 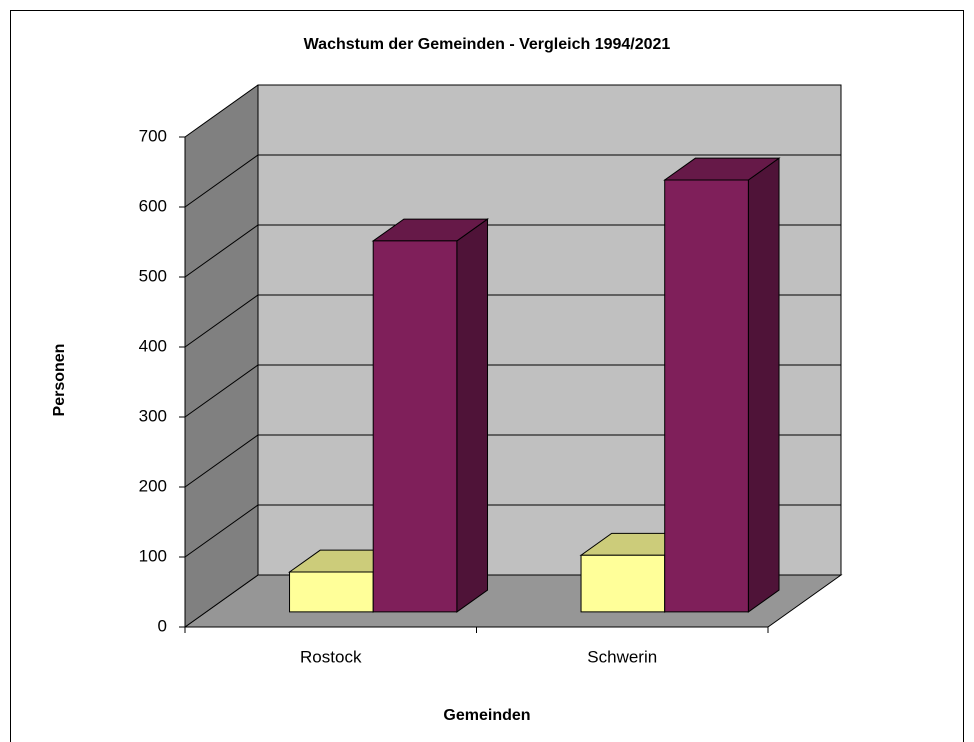 I want to click on x-tick-label: Schwerin, so click(x=622, y=656).